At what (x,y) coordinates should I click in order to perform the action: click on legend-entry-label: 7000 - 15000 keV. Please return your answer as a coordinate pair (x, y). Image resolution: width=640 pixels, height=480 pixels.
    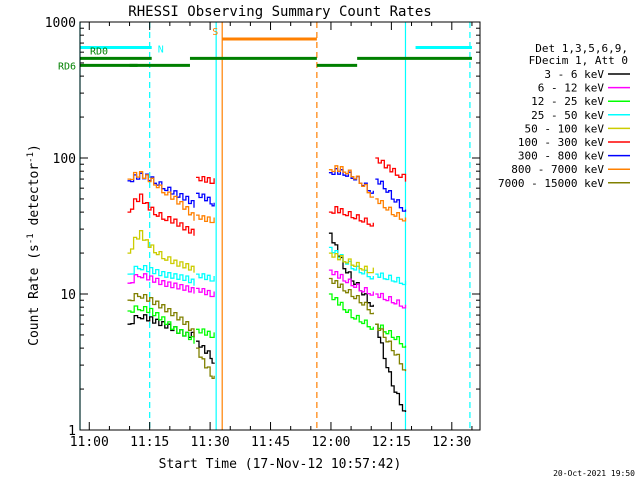
    Looking at the image, I should click on (551, 183).